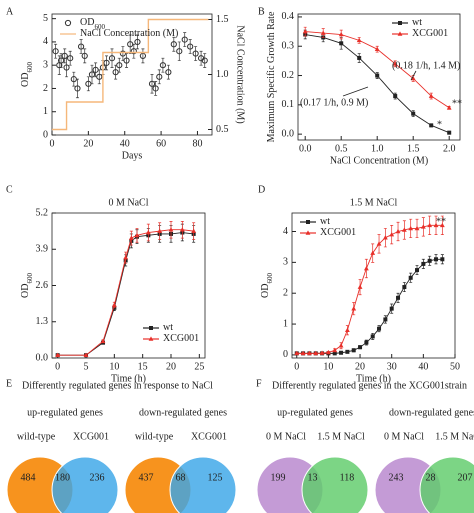  What do you see at coordinates (240, 74) in the screenshot?
I see `y2-axis-label: NaCl Concentration (M)` at bounding box center [240, 74].